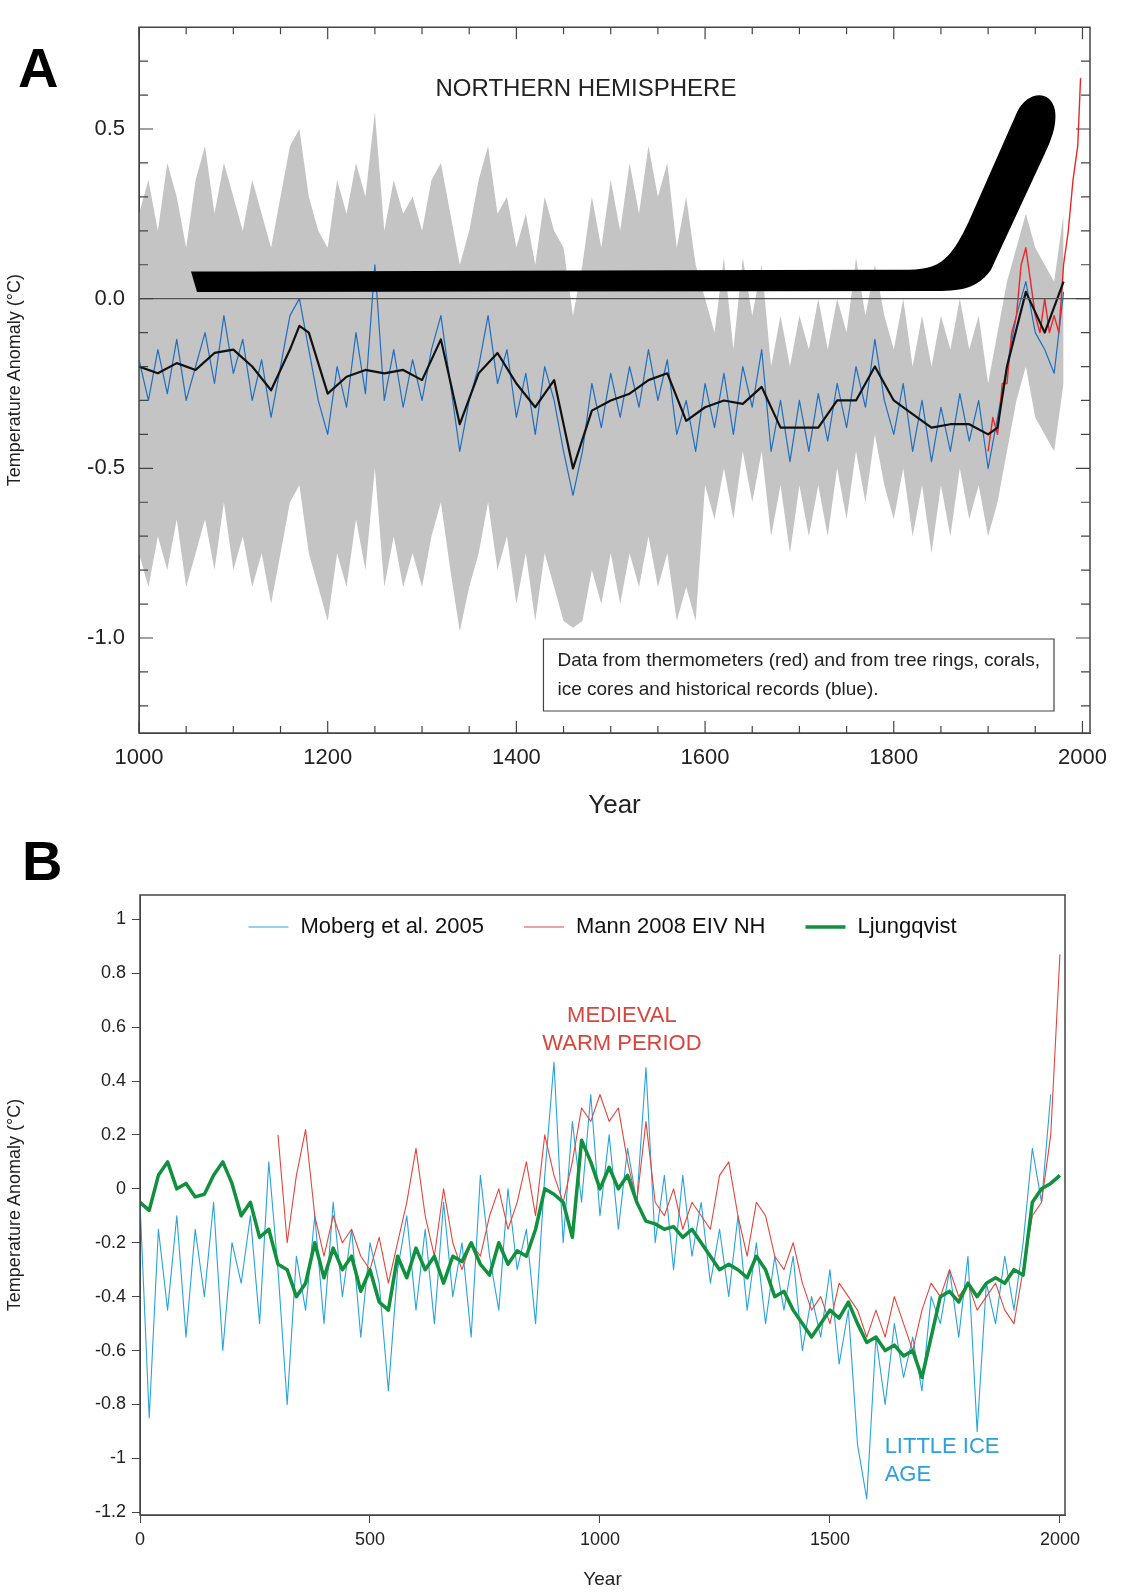 The height and width of the screenshot is (1595, 1124). Describe the element at coordinates (109, 297) in the screenshot. I see `y-tick-label: 0.0` at that location.